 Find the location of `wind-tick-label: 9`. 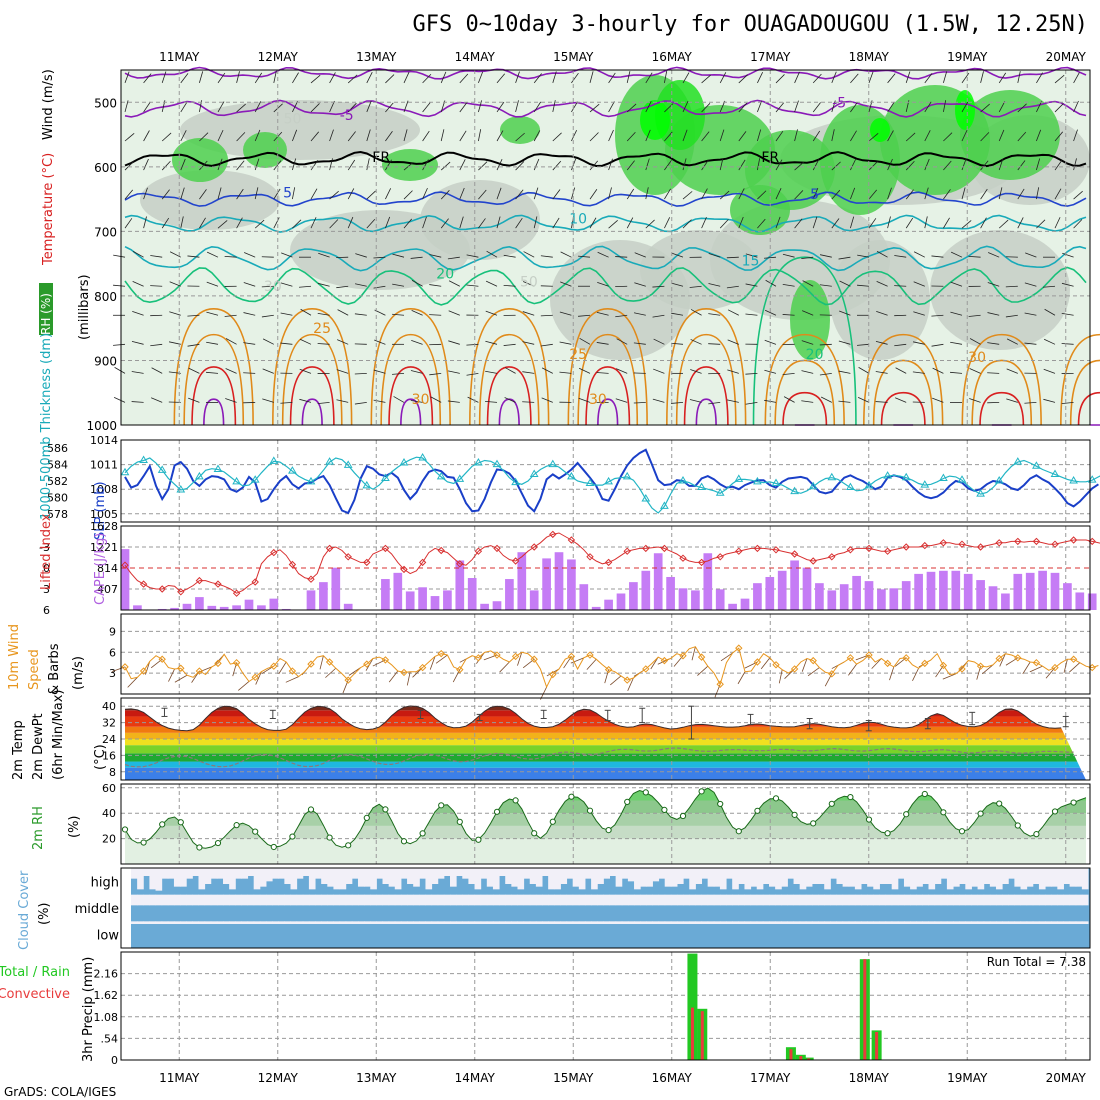

wind-tick-label: 9 is located at coordinates (112, 631).